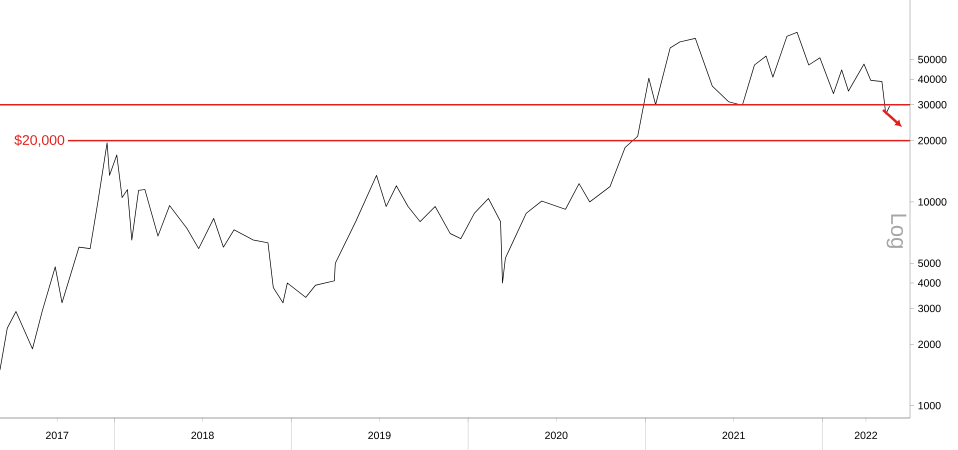 This screenshot has width=958, height=450. What do you see at coordinates (39, 140) in the screenshot?
I see `ref-line-label: $20,000` at bounding box center [39, 140].